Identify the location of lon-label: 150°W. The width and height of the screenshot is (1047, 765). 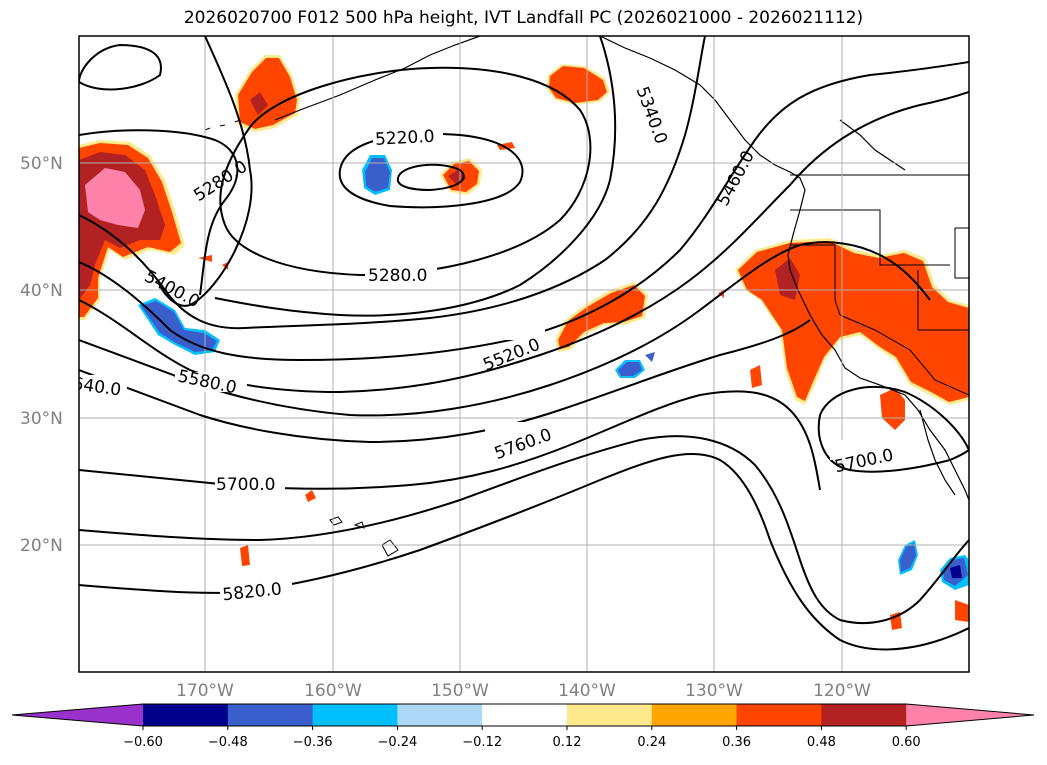
(460, 691).